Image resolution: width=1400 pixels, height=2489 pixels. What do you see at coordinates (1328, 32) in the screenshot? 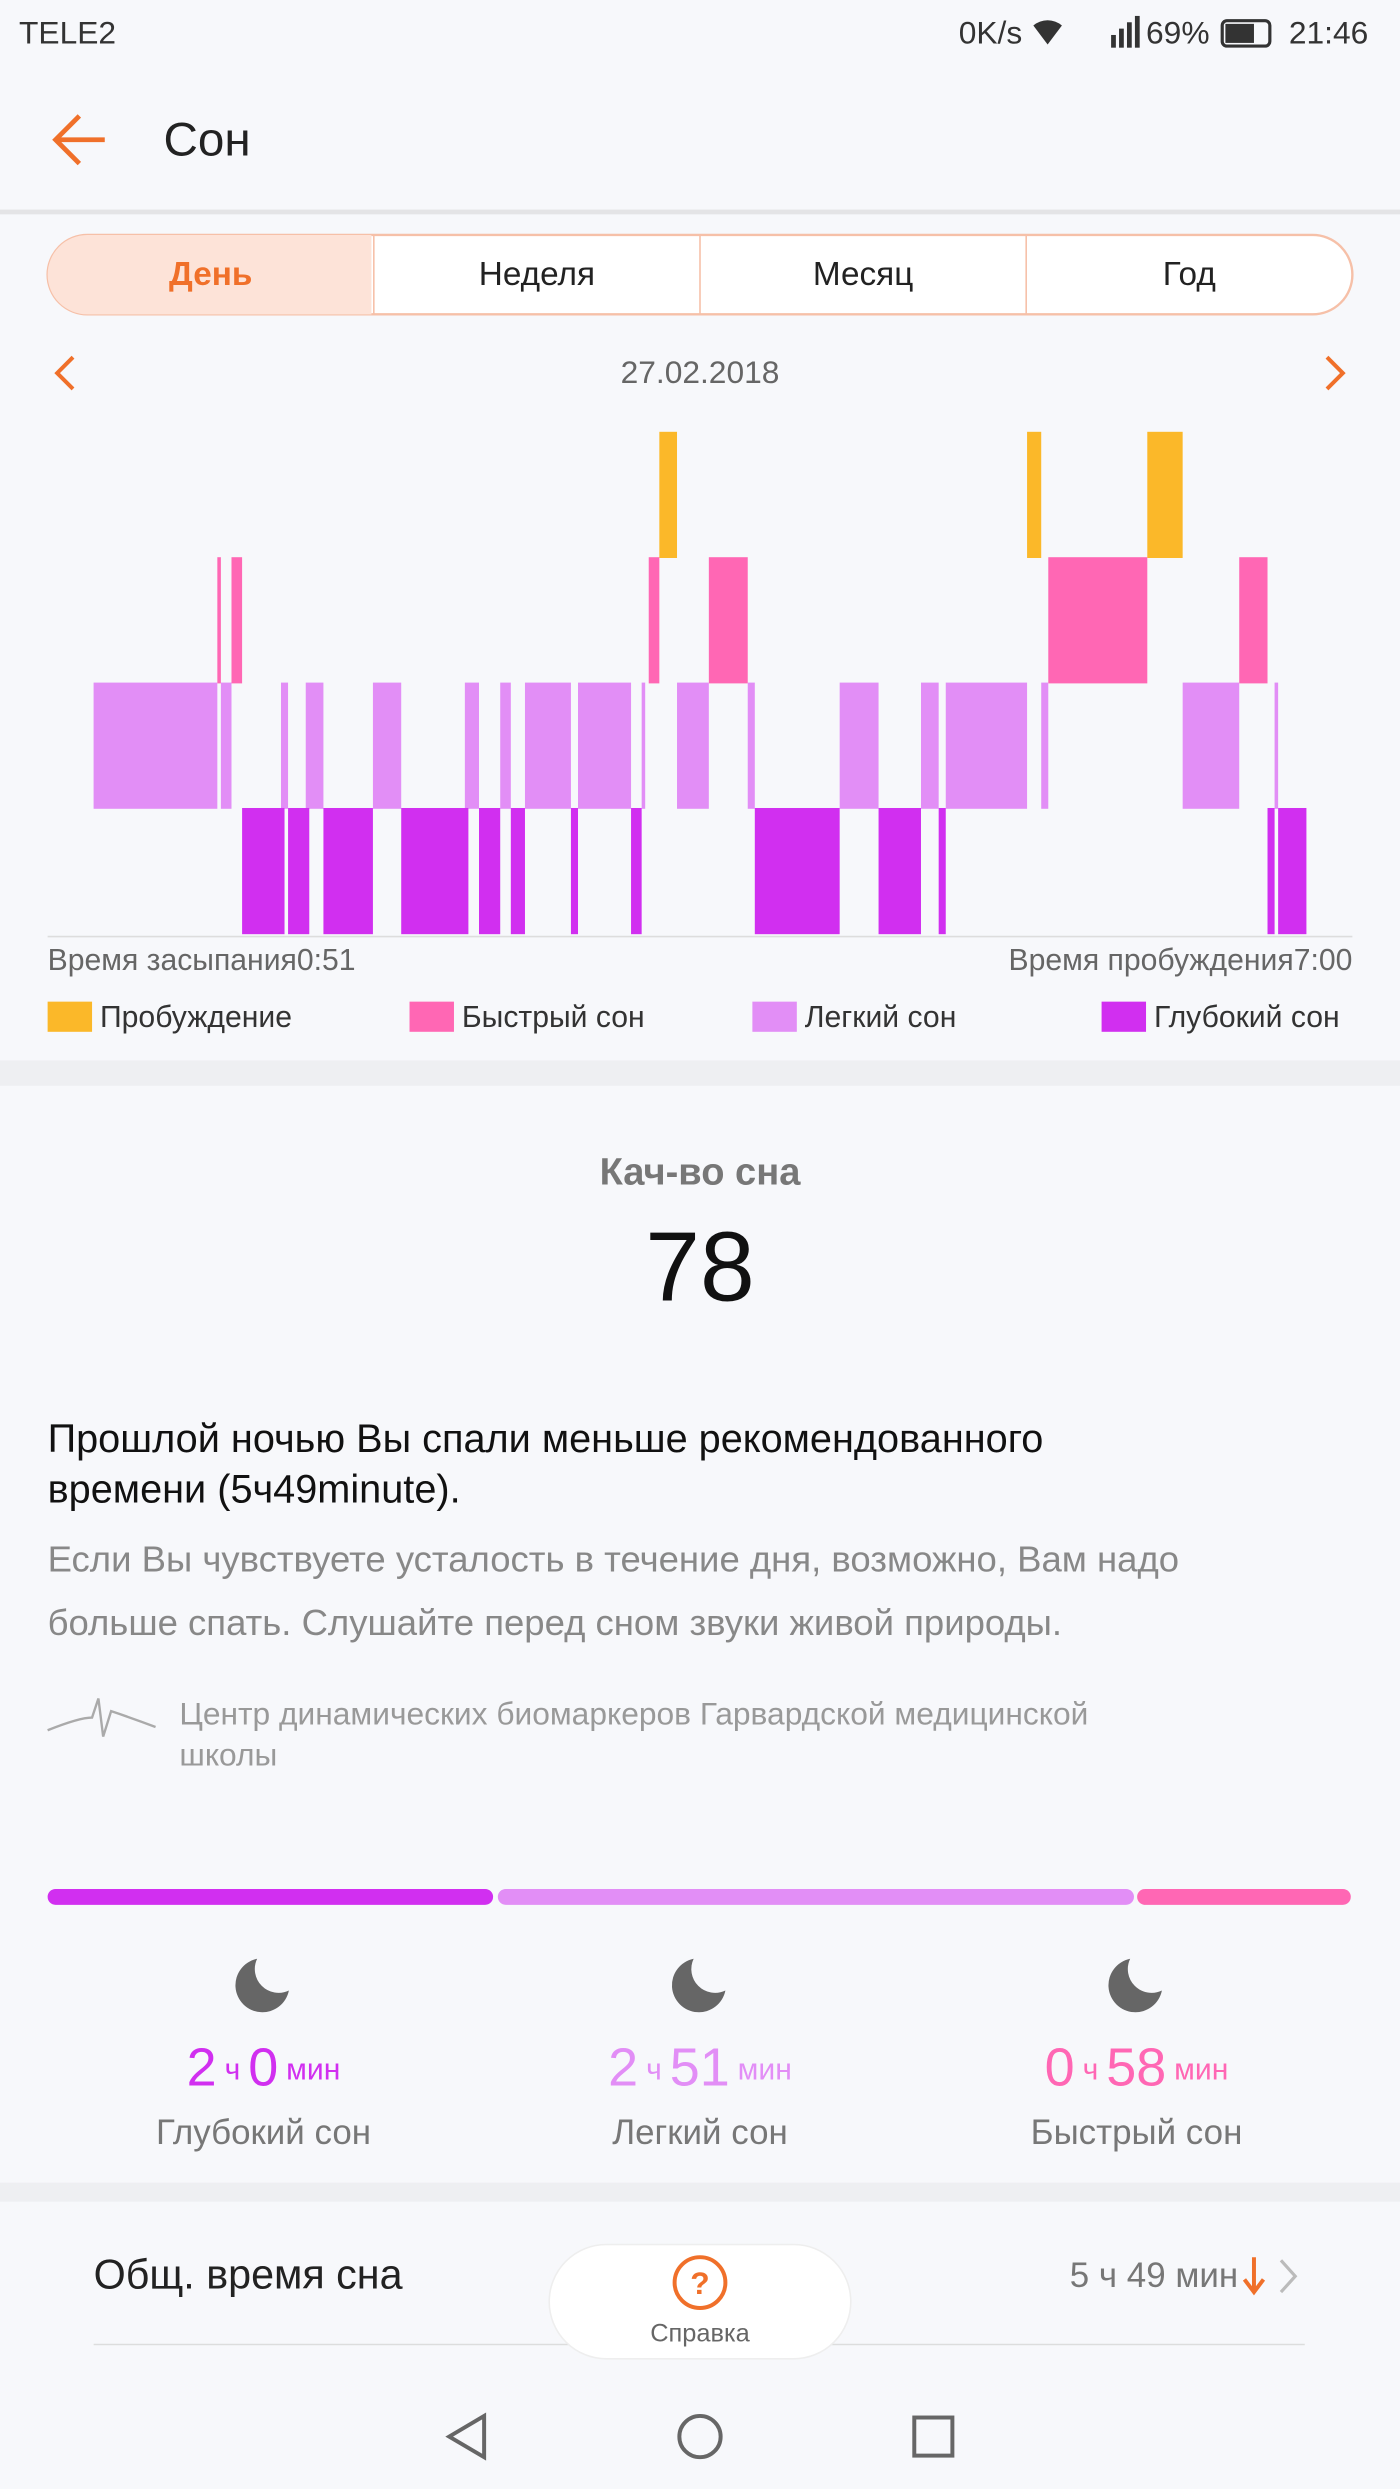
I see `clock: 21:46` at bounding box center [1328, 32].